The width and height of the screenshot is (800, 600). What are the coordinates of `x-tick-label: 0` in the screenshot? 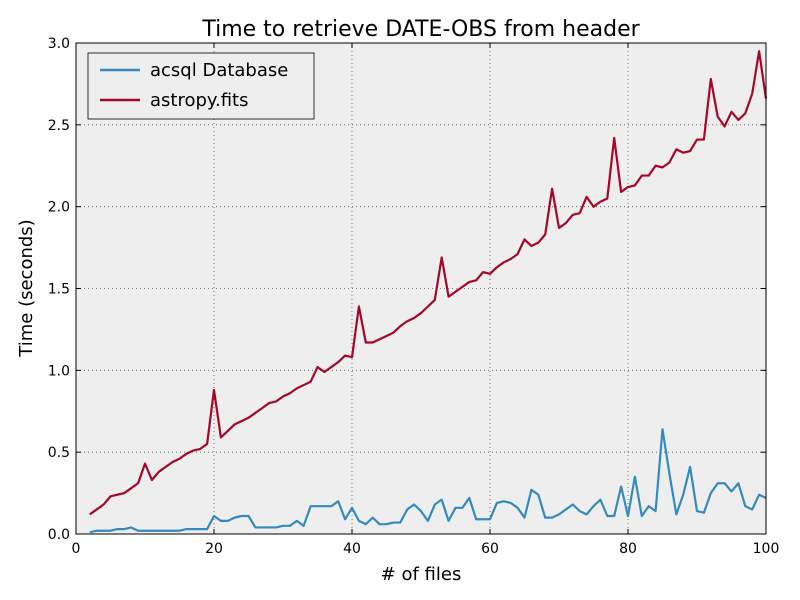 It's located at (76, 549).